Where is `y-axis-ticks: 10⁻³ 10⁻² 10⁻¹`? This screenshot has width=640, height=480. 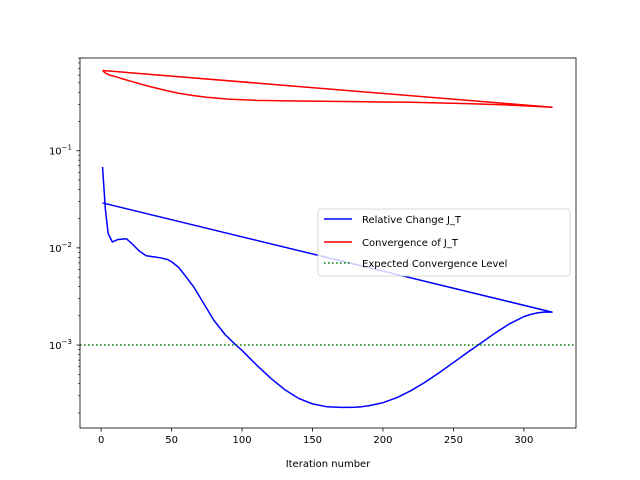
y-axis-ticks: 10⁻³ 10⁻² 10⁻¹ is located at coordinates (64, 235).